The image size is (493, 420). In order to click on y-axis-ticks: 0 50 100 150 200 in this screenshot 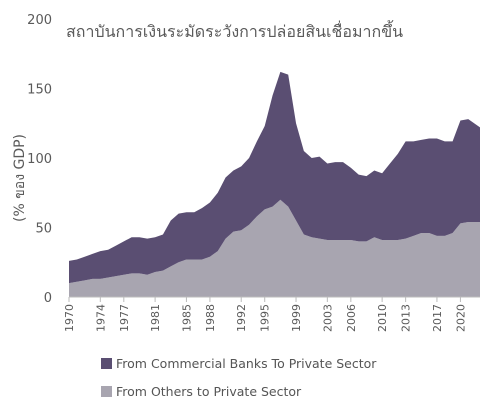, I will do `click(39, 159)`.